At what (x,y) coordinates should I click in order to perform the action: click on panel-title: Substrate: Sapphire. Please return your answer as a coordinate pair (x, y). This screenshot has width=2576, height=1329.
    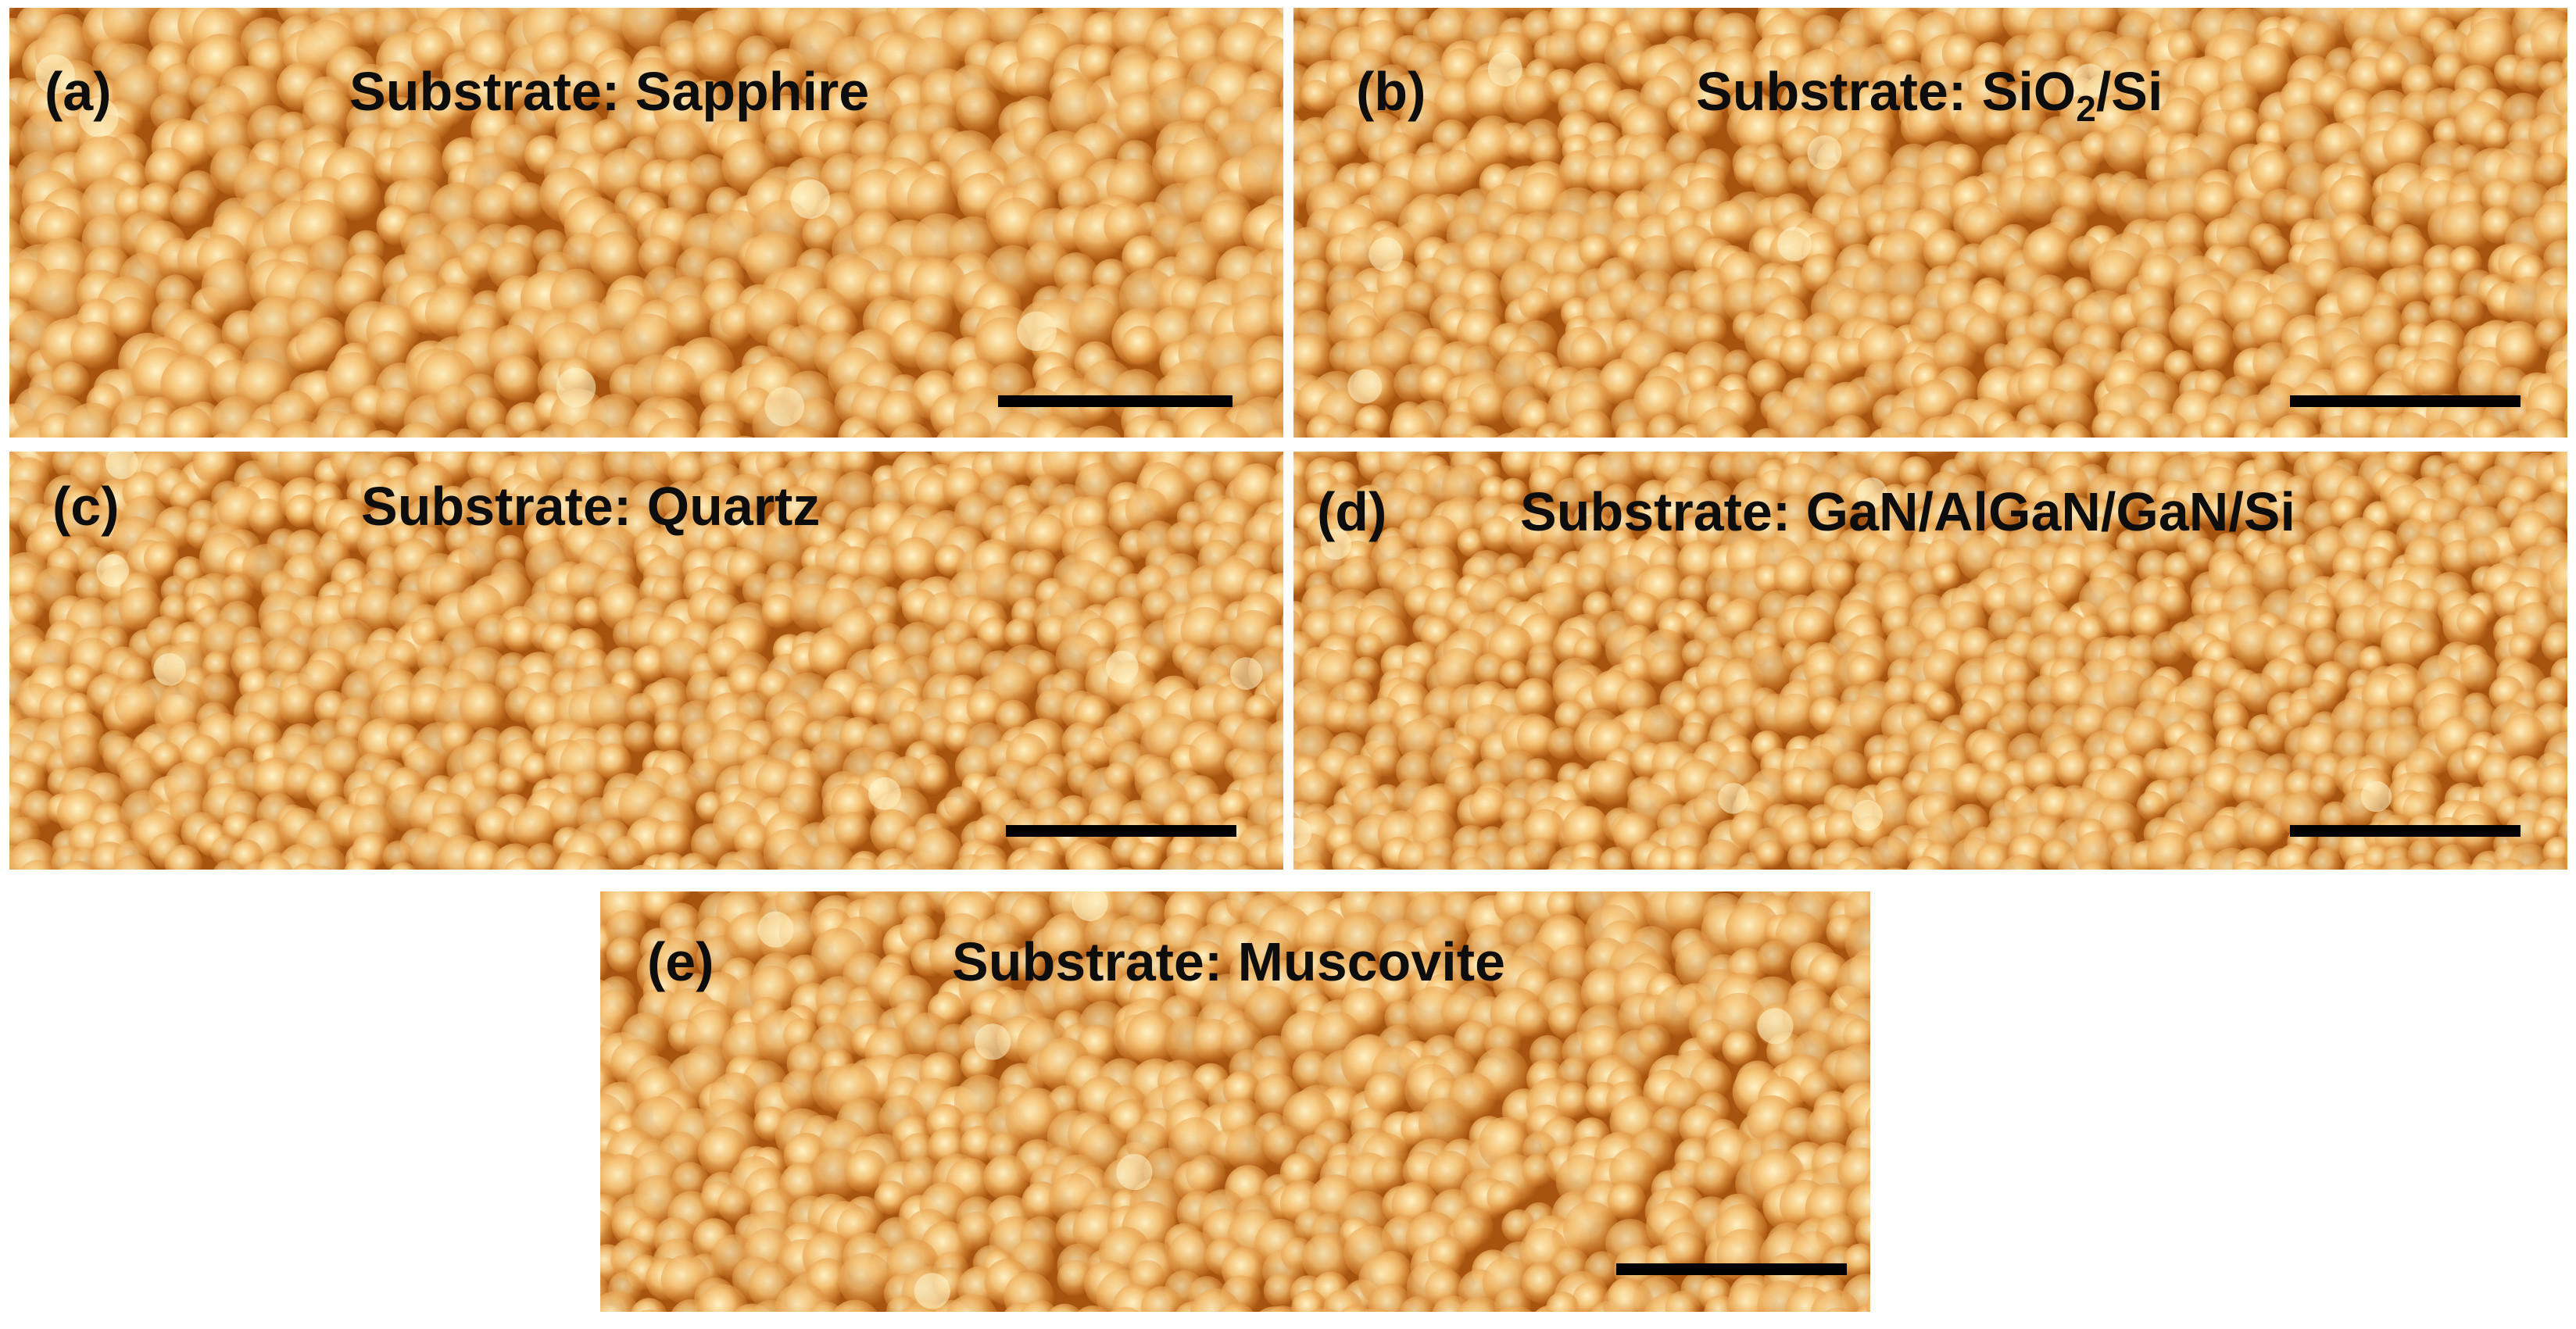
    Looking at the image, I should click on (609, 91).